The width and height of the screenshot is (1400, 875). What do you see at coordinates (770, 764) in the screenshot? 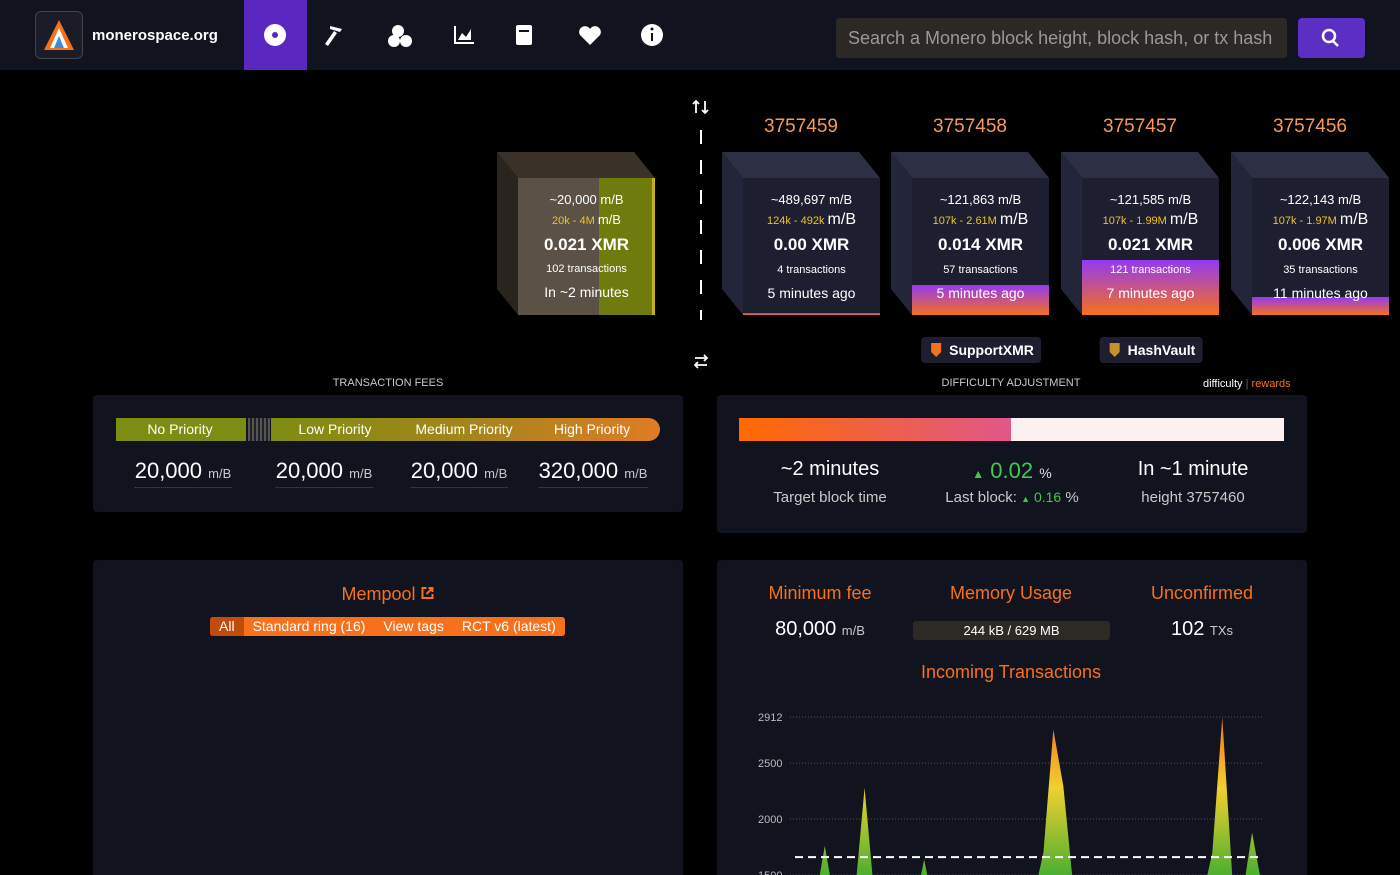
I see `y-tick-label: 2500` at bounding box center [770, 764].